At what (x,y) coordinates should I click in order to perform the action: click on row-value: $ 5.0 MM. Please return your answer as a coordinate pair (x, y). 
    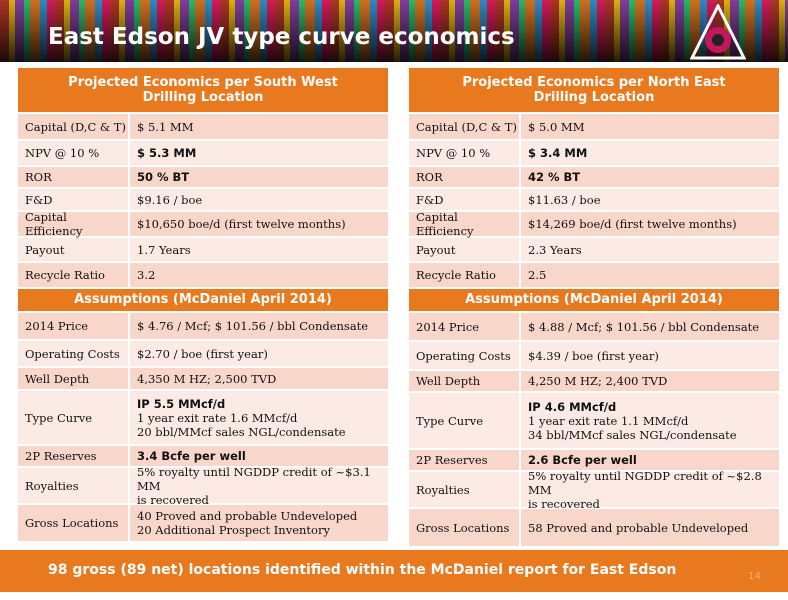
    Looking at the image, I should click on (650, 126).